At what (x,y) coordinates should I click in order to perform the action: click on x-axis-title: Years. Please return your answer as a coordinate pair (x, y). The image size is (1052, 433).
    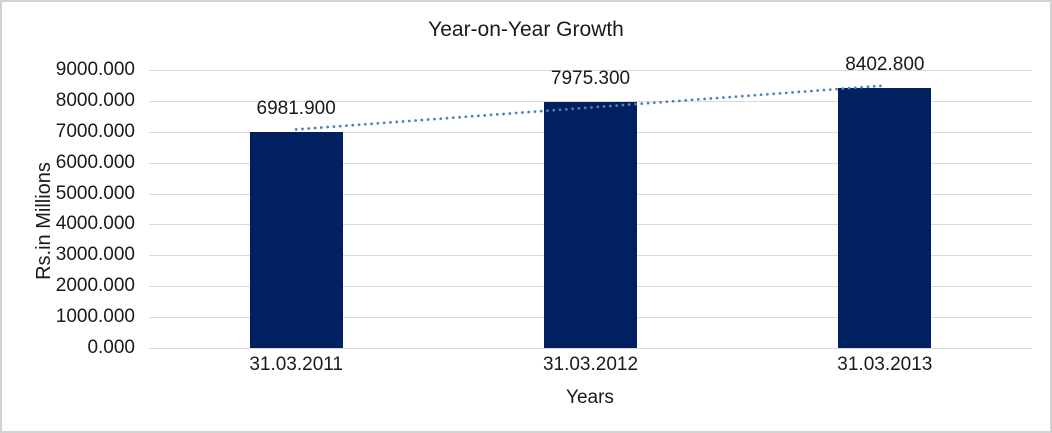
    Looking at the image, I should click on (590, 397).